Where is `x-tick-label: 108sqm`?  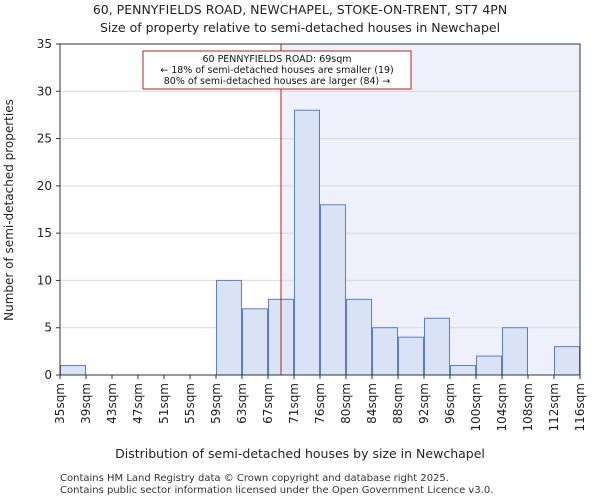
x-tick-label: 108sqm is located at coordinates (528, 407).